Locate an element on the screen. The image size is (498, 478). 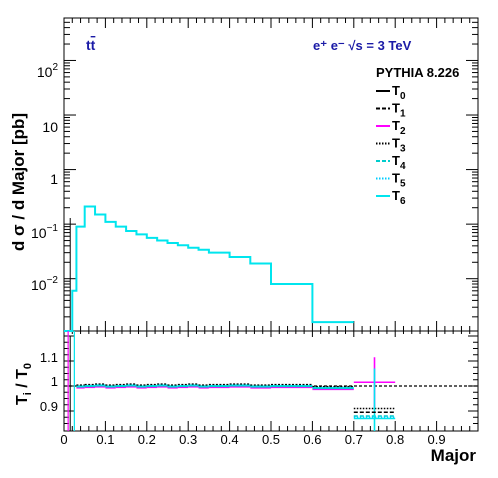
ratio-ytick-1p1: 1.1 is located at coordinates (49, 357).